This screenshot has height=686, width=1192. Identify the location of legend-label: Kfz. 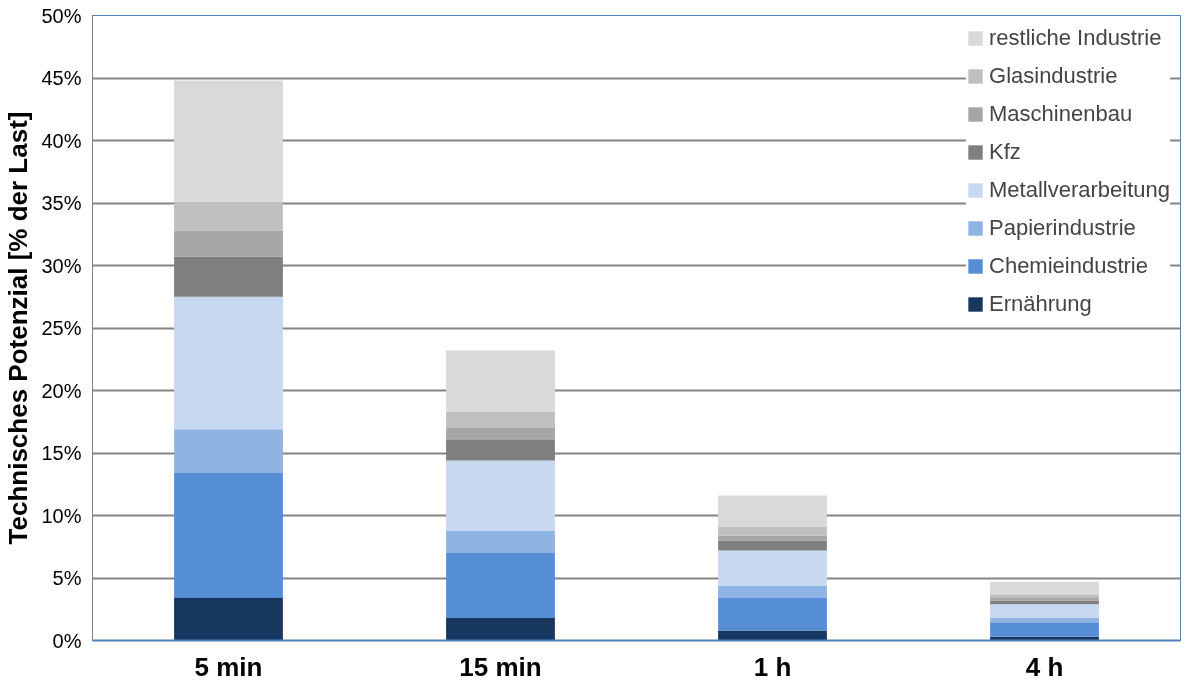
(1005, 152).